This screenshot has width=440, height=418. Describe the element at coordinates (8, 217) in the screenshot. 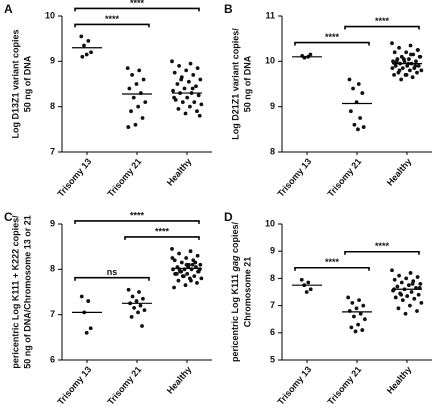

I see `panel-label: C` at that location.